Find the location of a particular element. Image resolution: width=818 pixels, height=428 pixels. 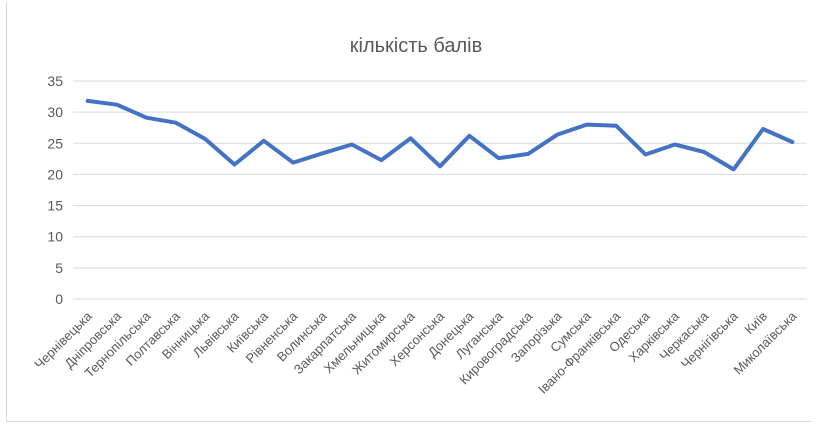

y-tick-label: 5 is located at coordinates (59, 268).